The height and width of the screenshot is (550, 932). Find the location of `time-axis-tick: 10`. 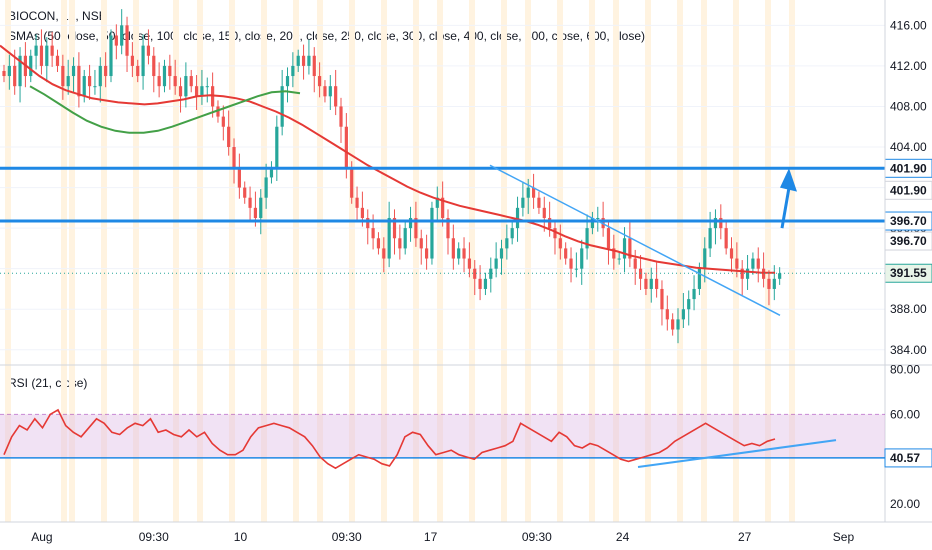

time-axis-tick: 10 is located at coordinates (241, 537).